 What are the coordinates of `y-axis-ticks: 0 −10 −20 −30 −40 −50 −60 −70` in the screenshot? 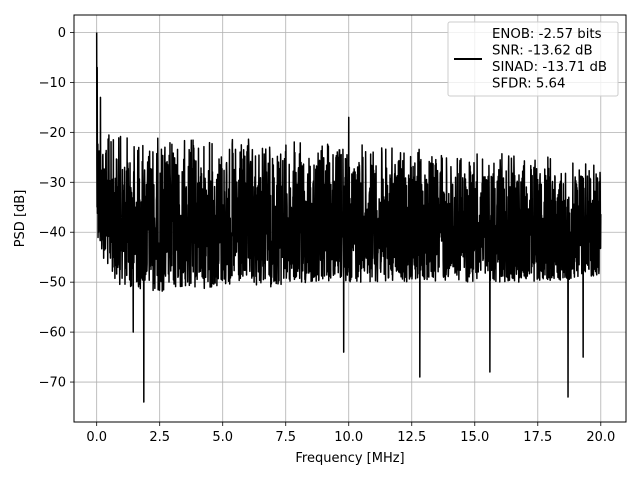 It's located at (56, 208).